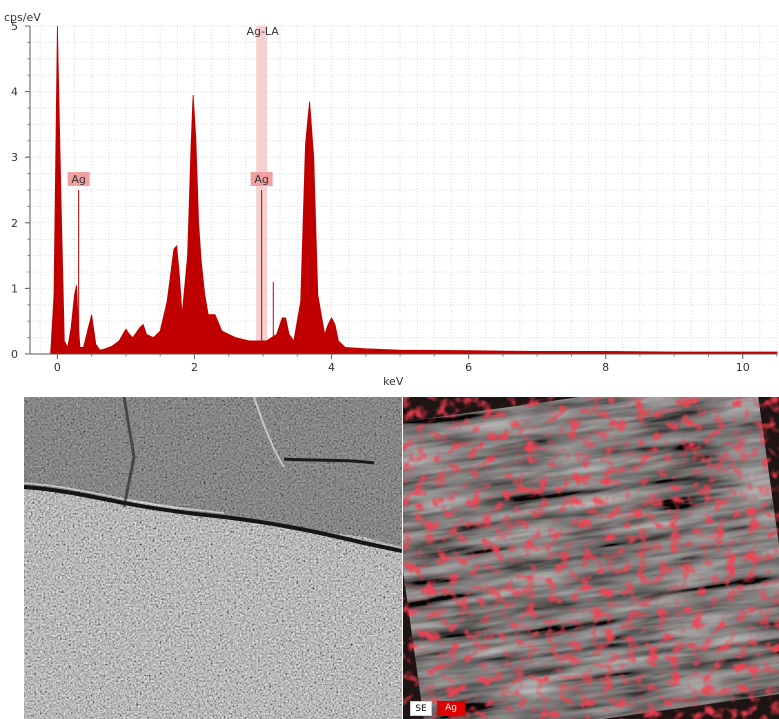  I want to click on x-axis-label: keV, so click(393, 381).